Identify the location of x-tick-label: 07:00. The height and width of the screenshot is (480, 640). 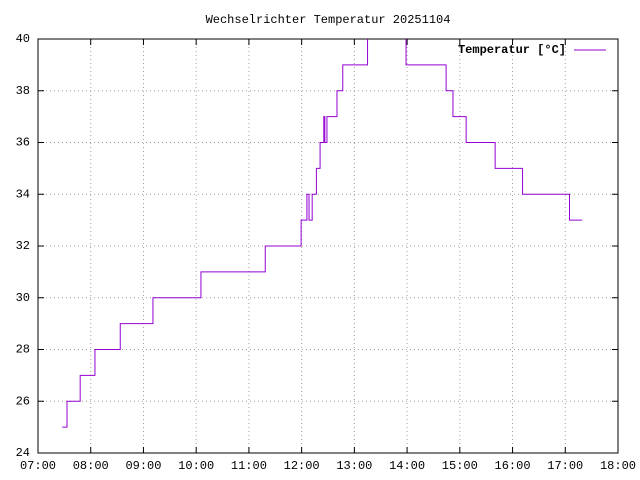
(38, 466).